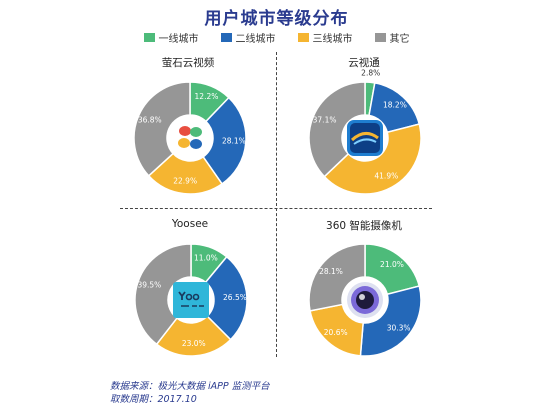 Image resolution: width=553 pixels, height=405 pixels. What do you see at coordinates (178, 39) in the screenshot?
I see `legend-label-tier1: 一线城市` at bounding box center [178, 39].